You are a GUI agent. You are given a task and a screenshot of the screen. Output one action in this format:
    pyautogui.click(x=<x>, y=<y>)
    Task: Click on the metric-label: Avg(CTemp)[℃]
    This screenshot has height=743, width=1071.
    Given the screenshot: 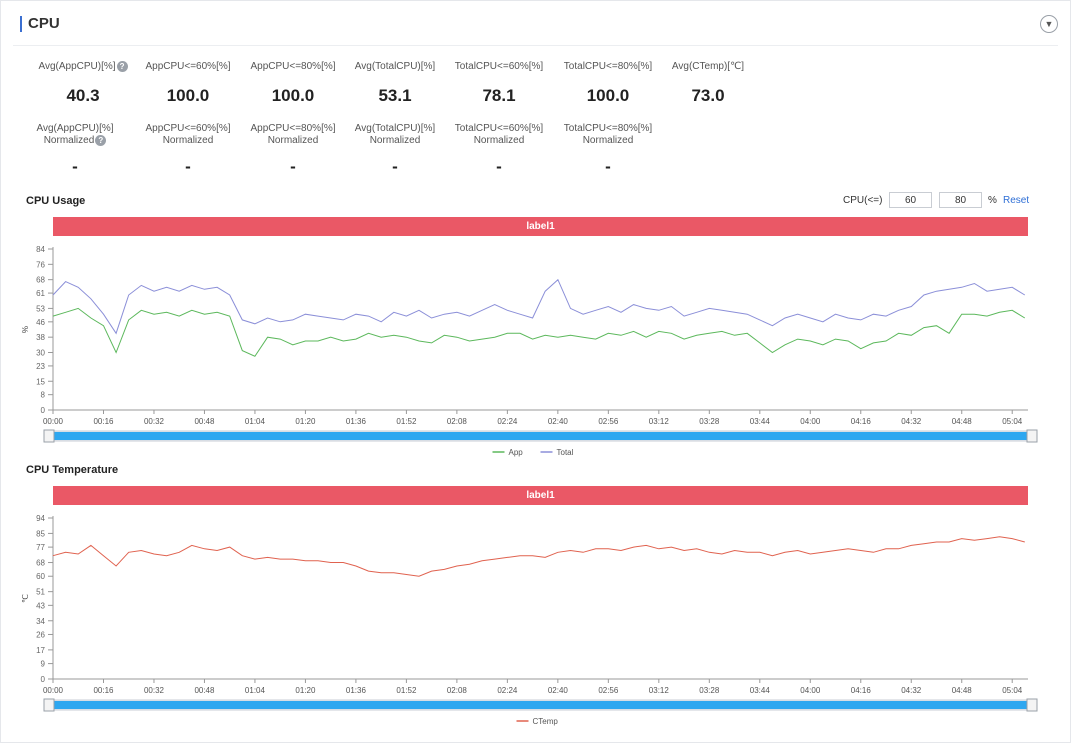 What is the action you would take?
    pyautogui.click(x=708, y=66)
    